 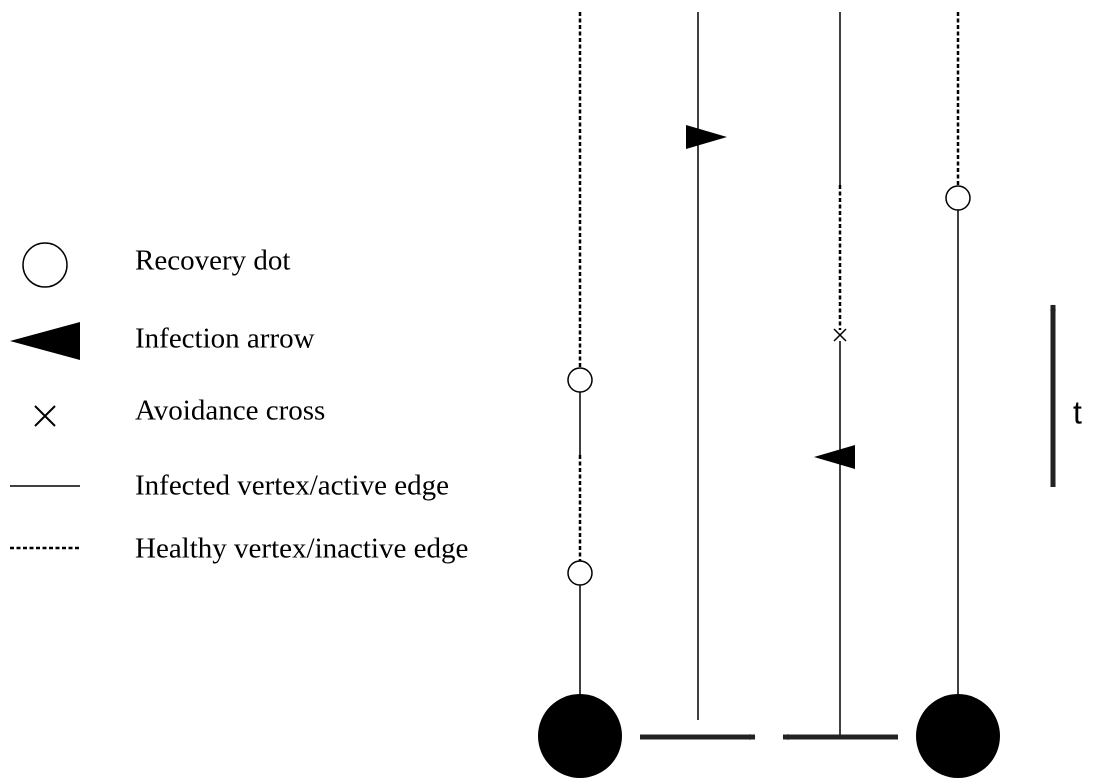 What do you see at coordinates (212, 261) in the screenshot?
I see `legend-label: Recovery dot` at bounding box center [212, 261].